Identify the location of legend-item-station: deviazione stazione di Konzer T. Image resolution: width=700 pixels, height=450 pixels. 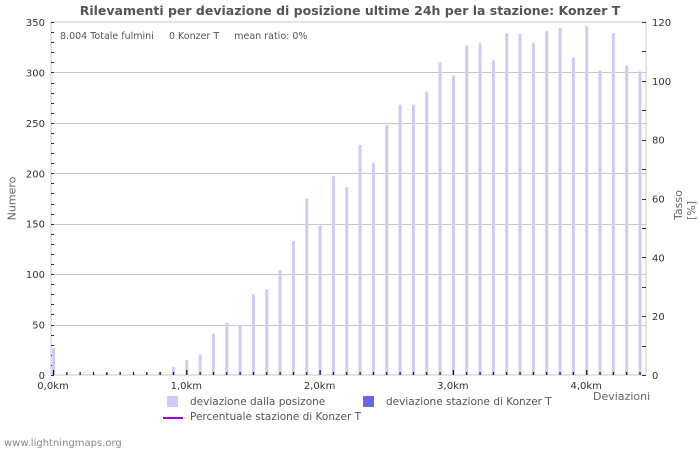
(469, 402).